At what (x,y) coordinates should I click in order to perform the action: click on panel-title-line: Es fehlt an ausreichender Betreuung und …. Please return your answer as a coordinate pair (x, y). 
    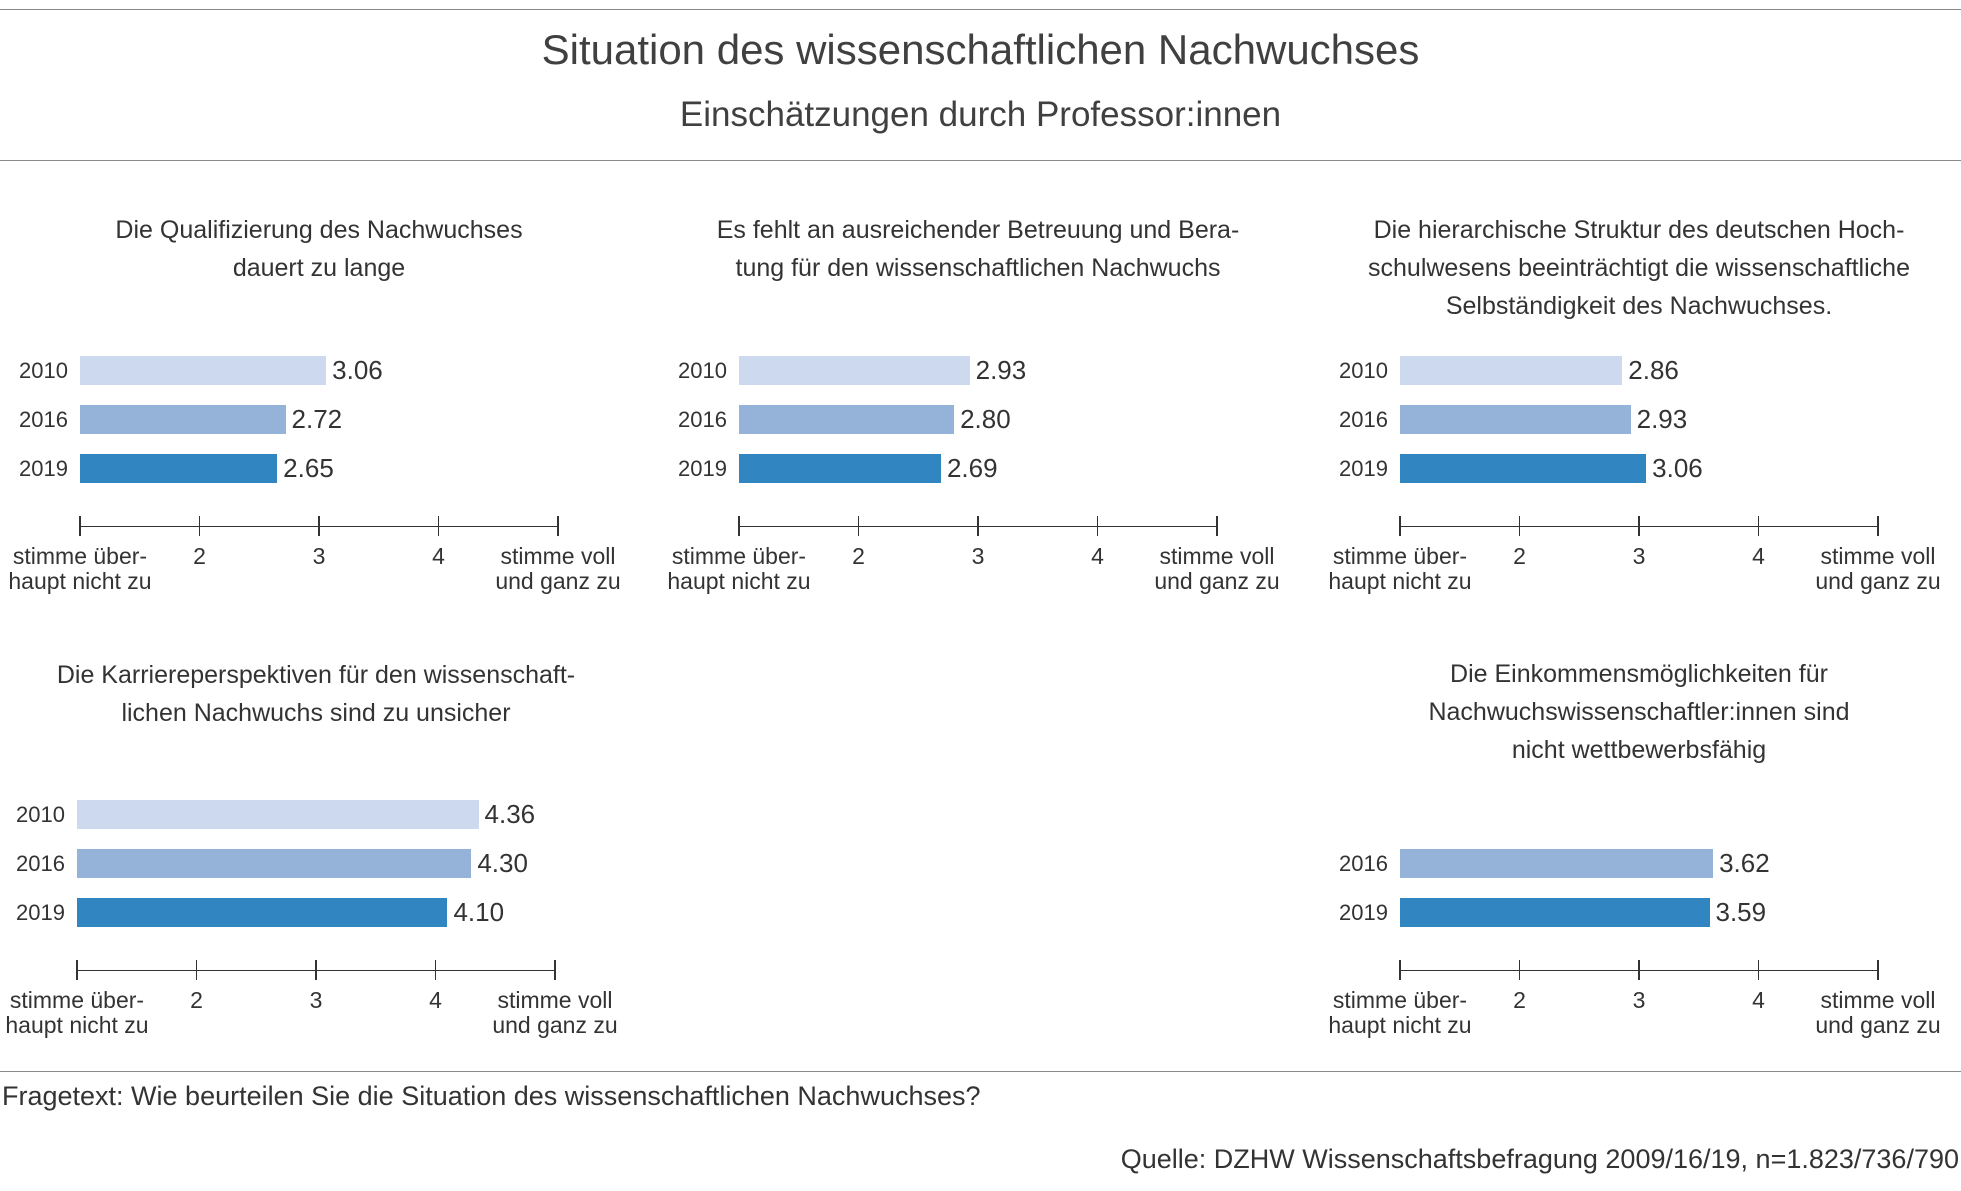
    Looking at the image, I should click on (978, 230).